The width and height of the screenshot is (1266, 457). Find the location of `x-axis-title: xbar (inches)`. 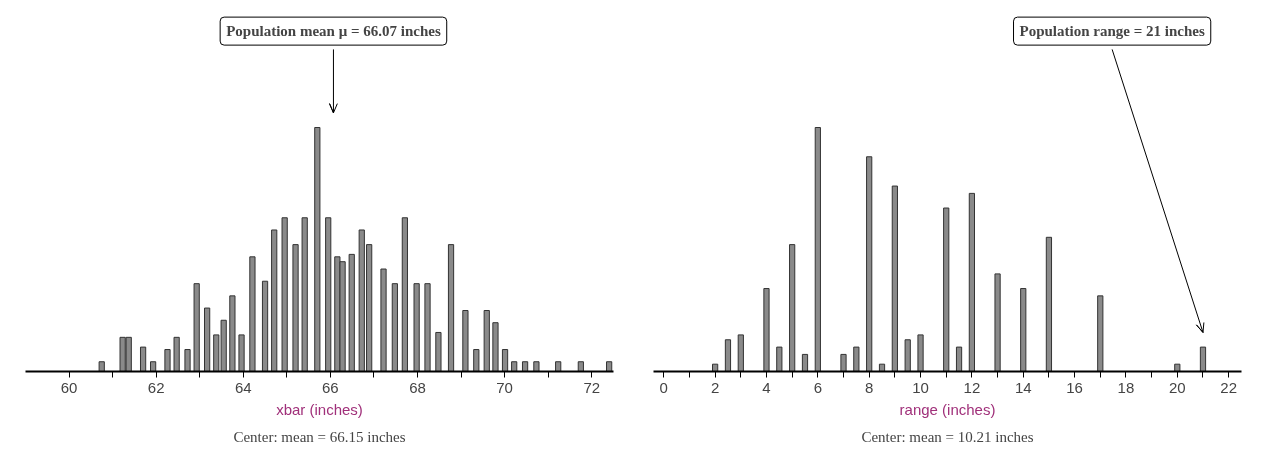

x-axis-title: xbar (inches) is located at coordinates (319, 409).